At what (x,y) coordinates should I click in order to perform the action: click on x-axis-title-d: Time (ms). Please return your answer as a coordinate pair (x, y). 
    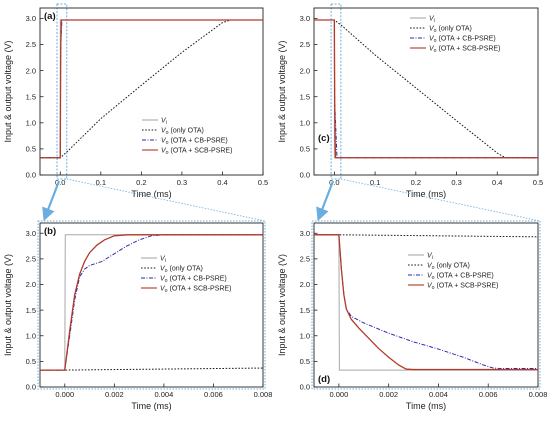
    Looking at the image, I should click on (426, 406).